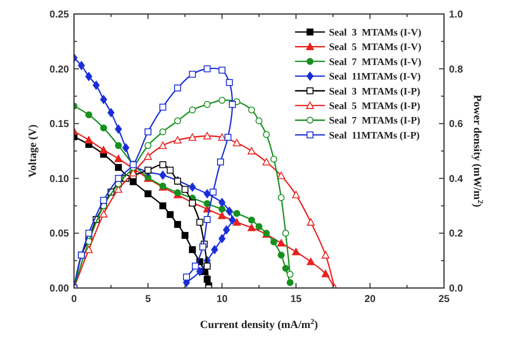 This screenshot has height=340, width=515. I want to click on y-axis-title: Voltage (V), so click(33, 151).